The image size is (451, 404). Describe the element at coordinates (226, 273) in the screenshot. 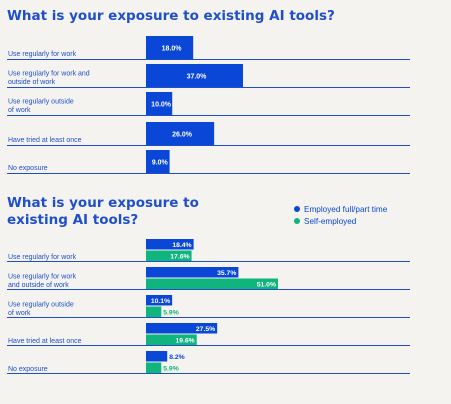

I see `value-label-use-regularly-for-work-and-outside-of-work-employed-full-part-time: 35.7%` at that location.